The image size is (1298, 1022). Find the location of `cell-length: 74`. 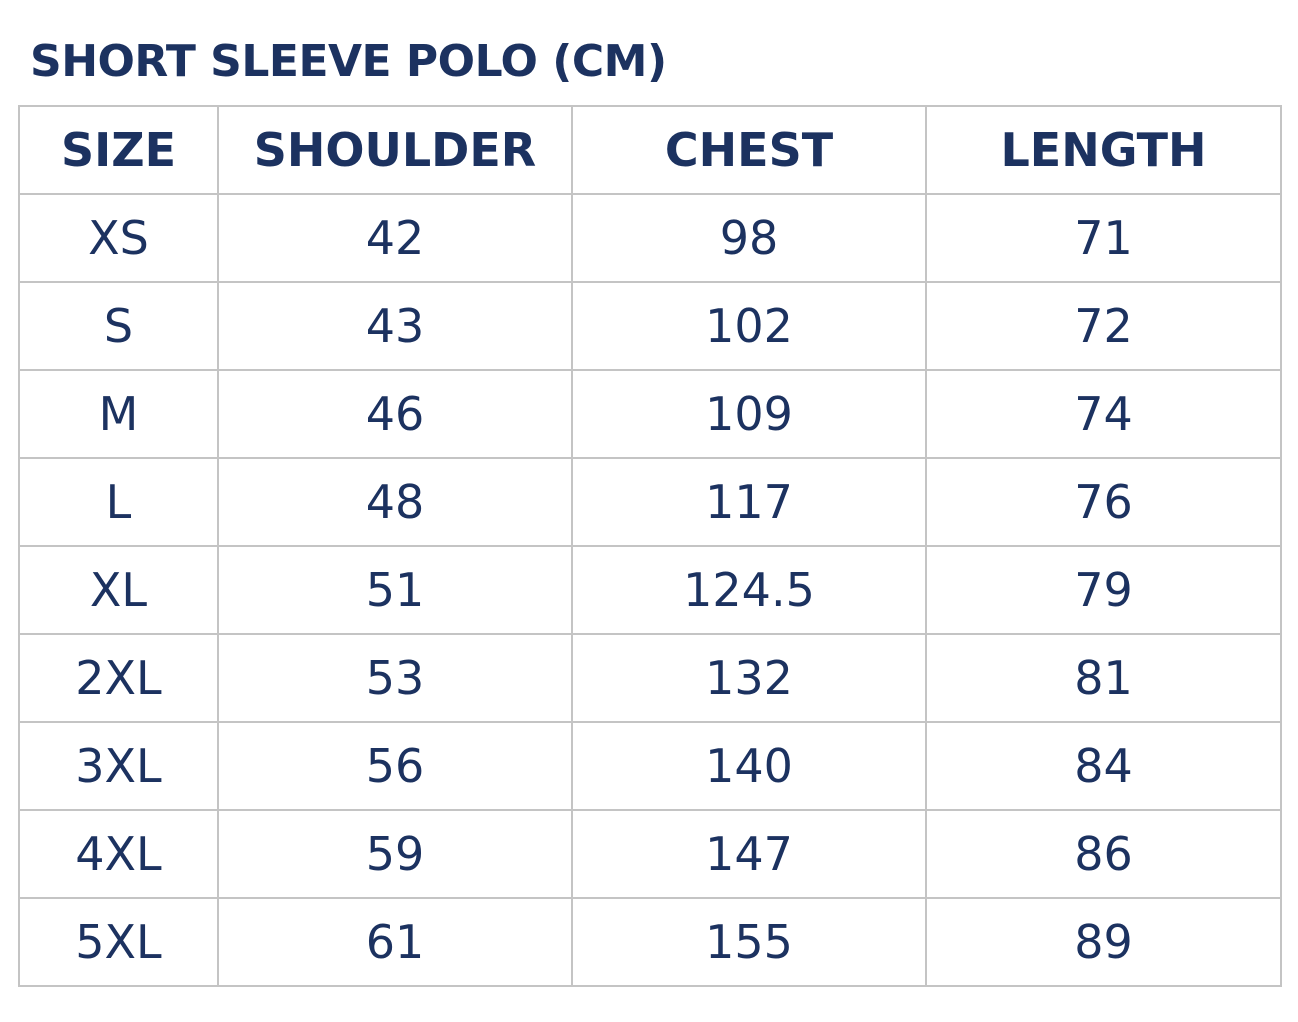

cell-length: 74 is located at coordinates (1103, 414).